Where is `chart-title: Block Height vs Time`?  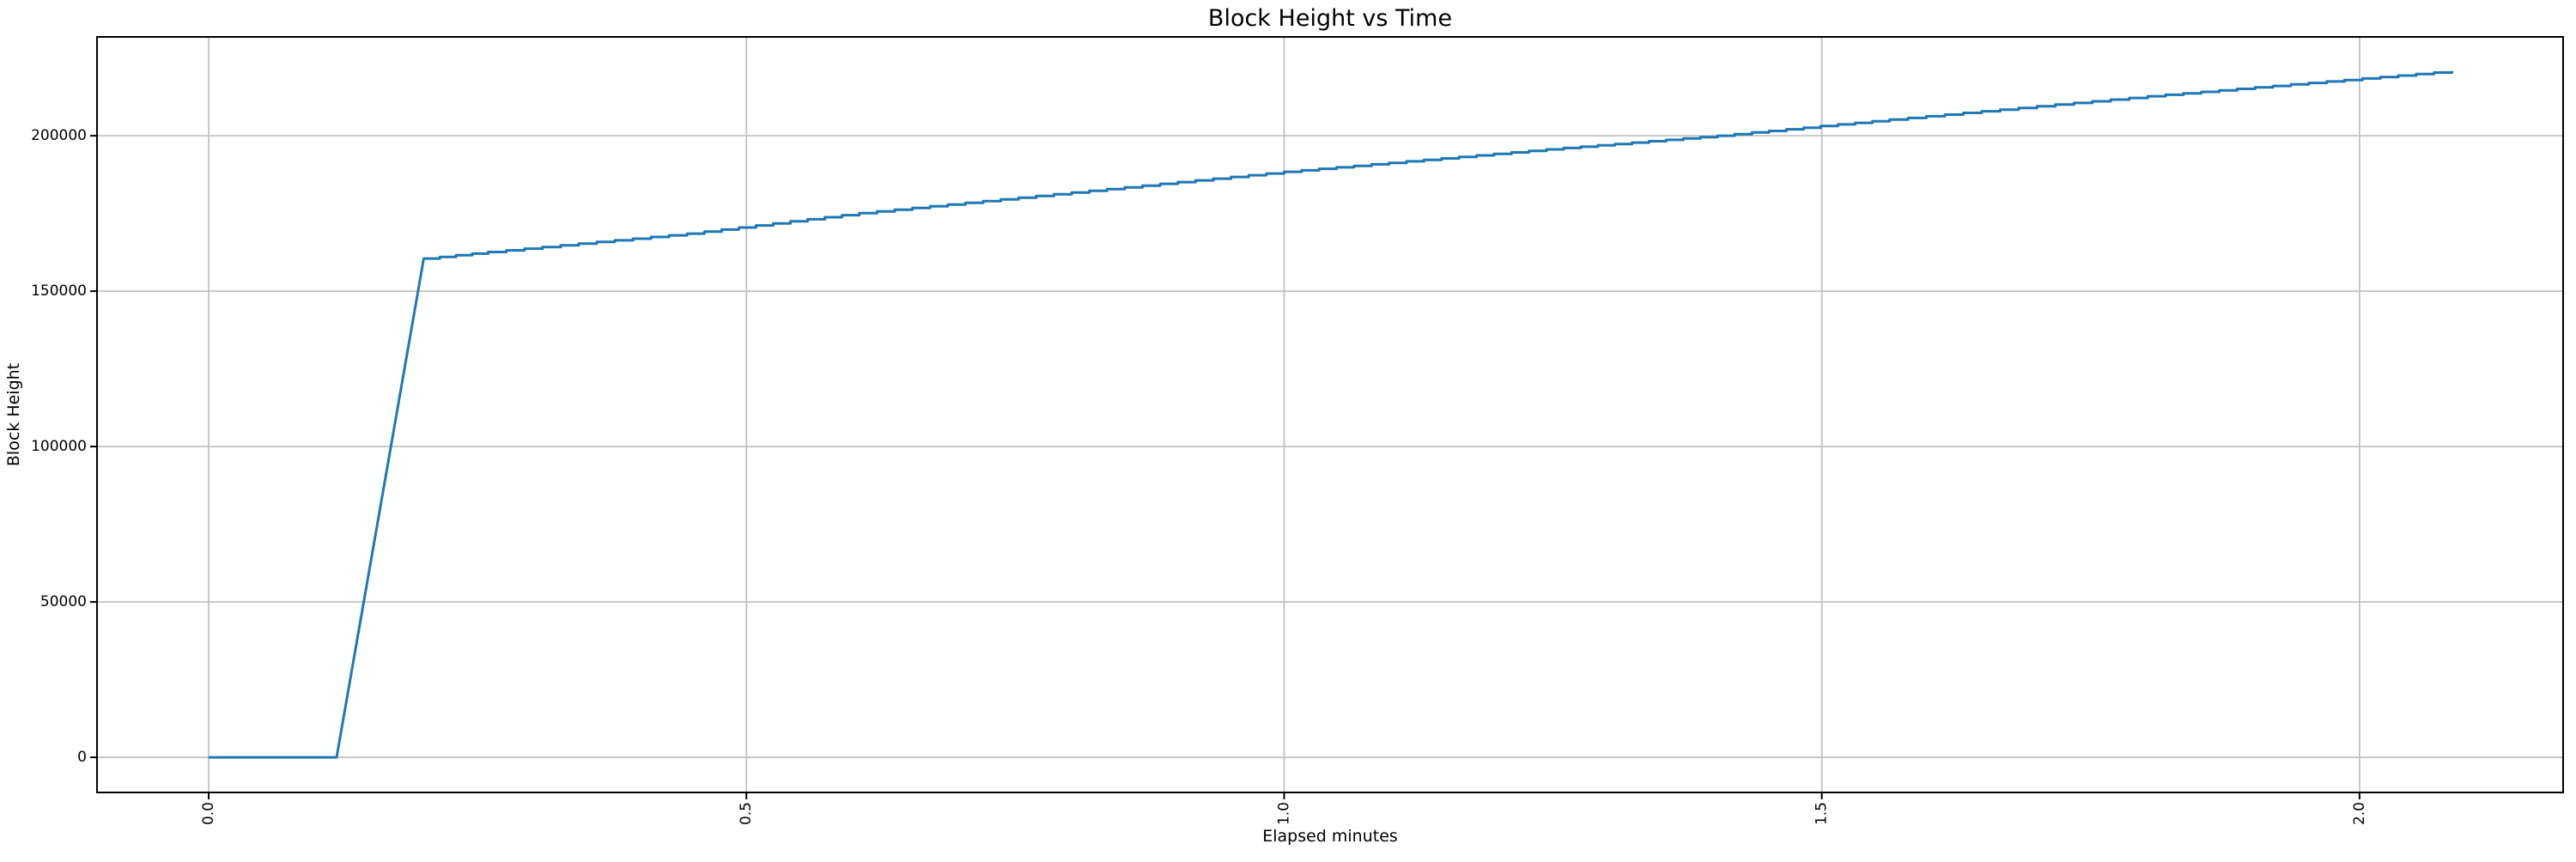
chart-title: Block Height vs Time is located at coordinates (1330, 18).